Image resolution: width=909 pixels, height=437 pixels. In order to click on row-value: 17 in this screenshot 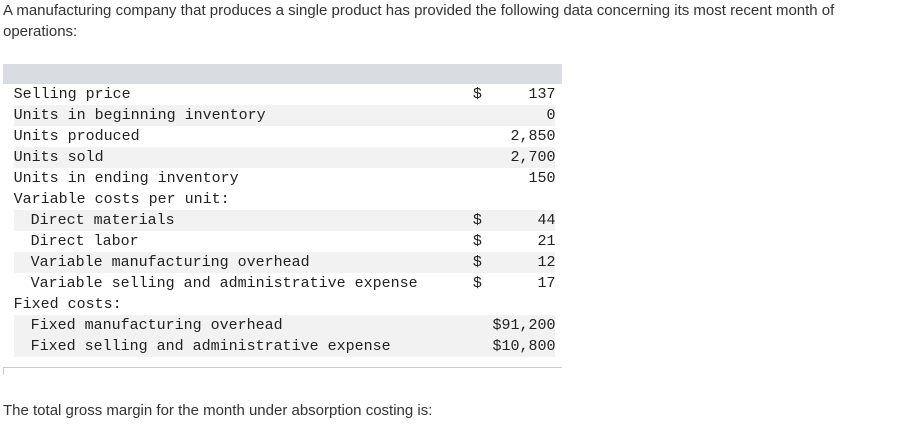, I will do `click(546, 283)`.